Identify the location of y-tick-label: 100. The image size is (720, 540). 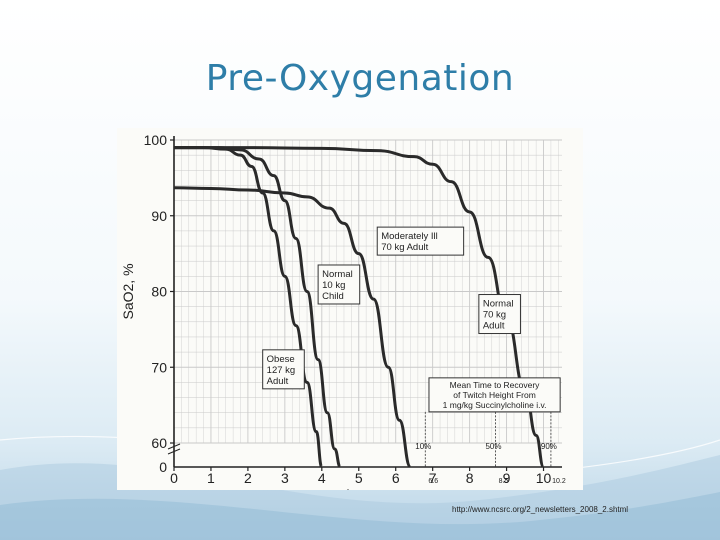
(156, 140).